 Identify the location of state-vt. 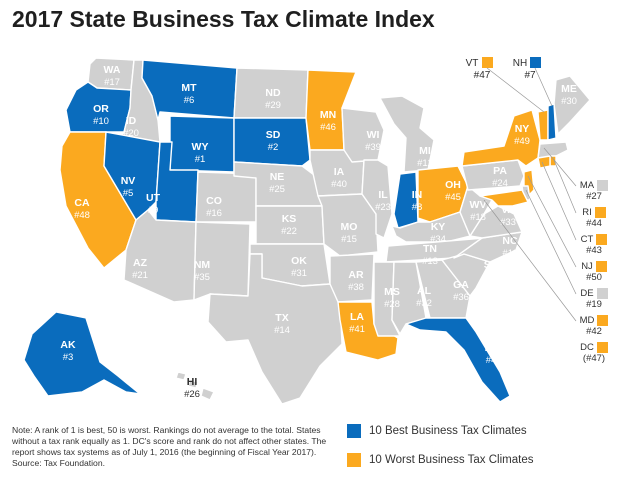
(543, 125).